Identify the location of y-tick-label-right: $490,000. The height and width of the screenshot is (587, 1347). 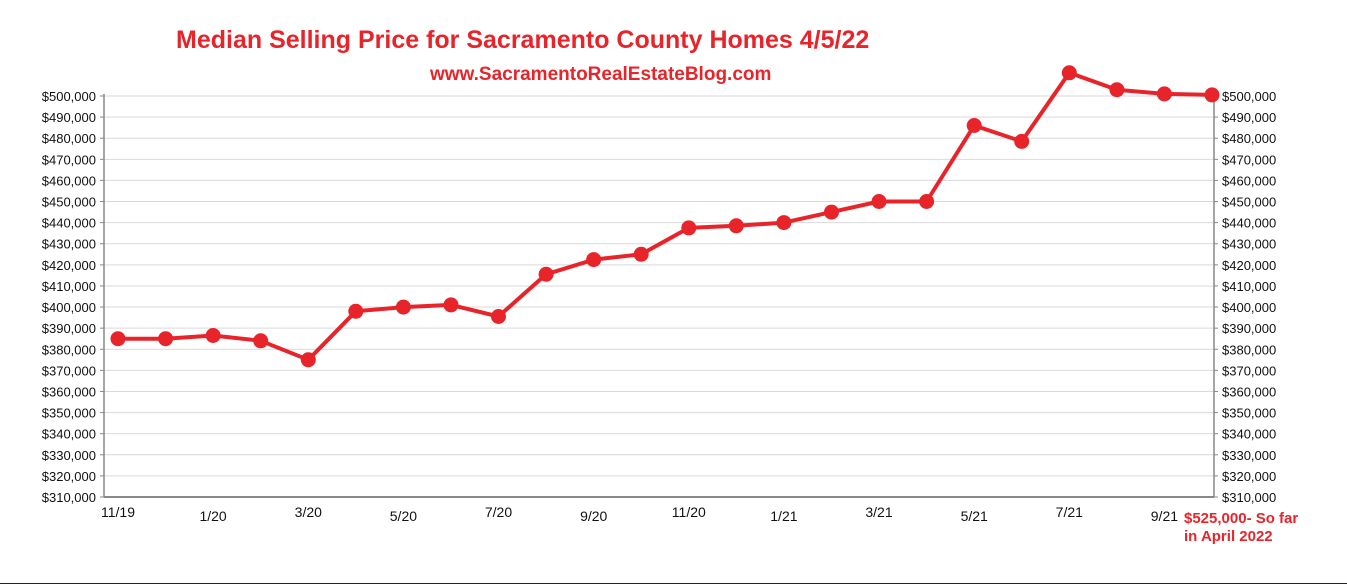
(1249, 117).